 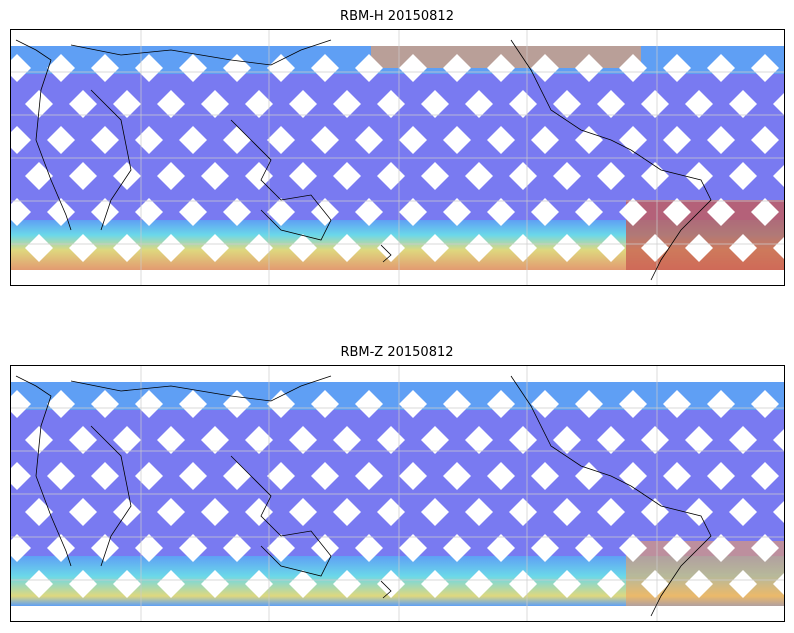 What do you see at coordinates (397, 613) in the screenshot?
I see `polar-gap-bottom` at bounding box center [397, 613].